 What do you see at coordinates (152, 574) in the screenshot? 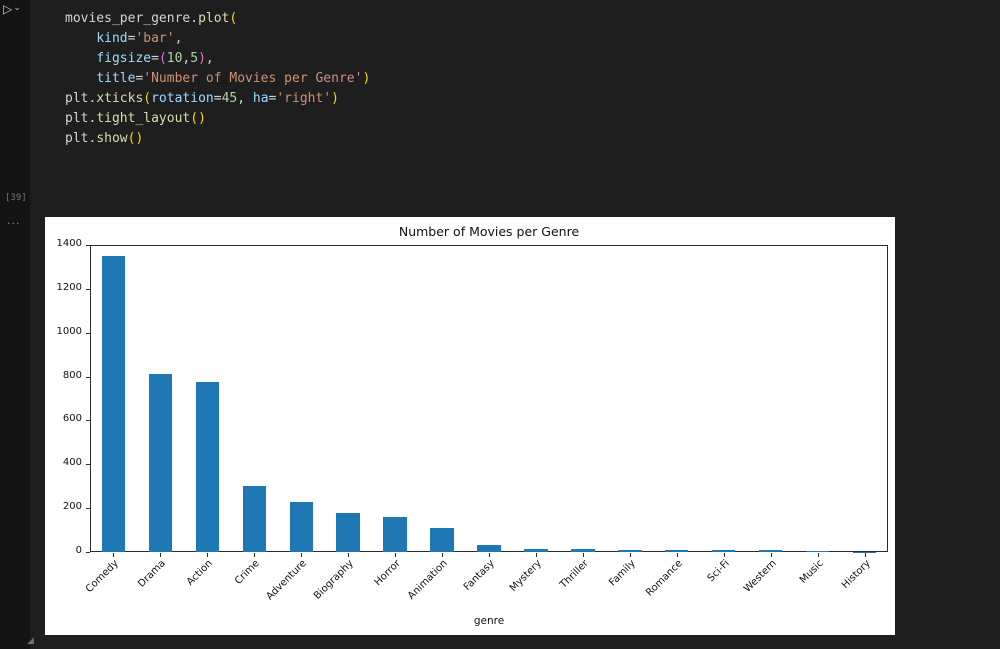
I see `x-tick-label: Drama` at bounding box center [152, 574].